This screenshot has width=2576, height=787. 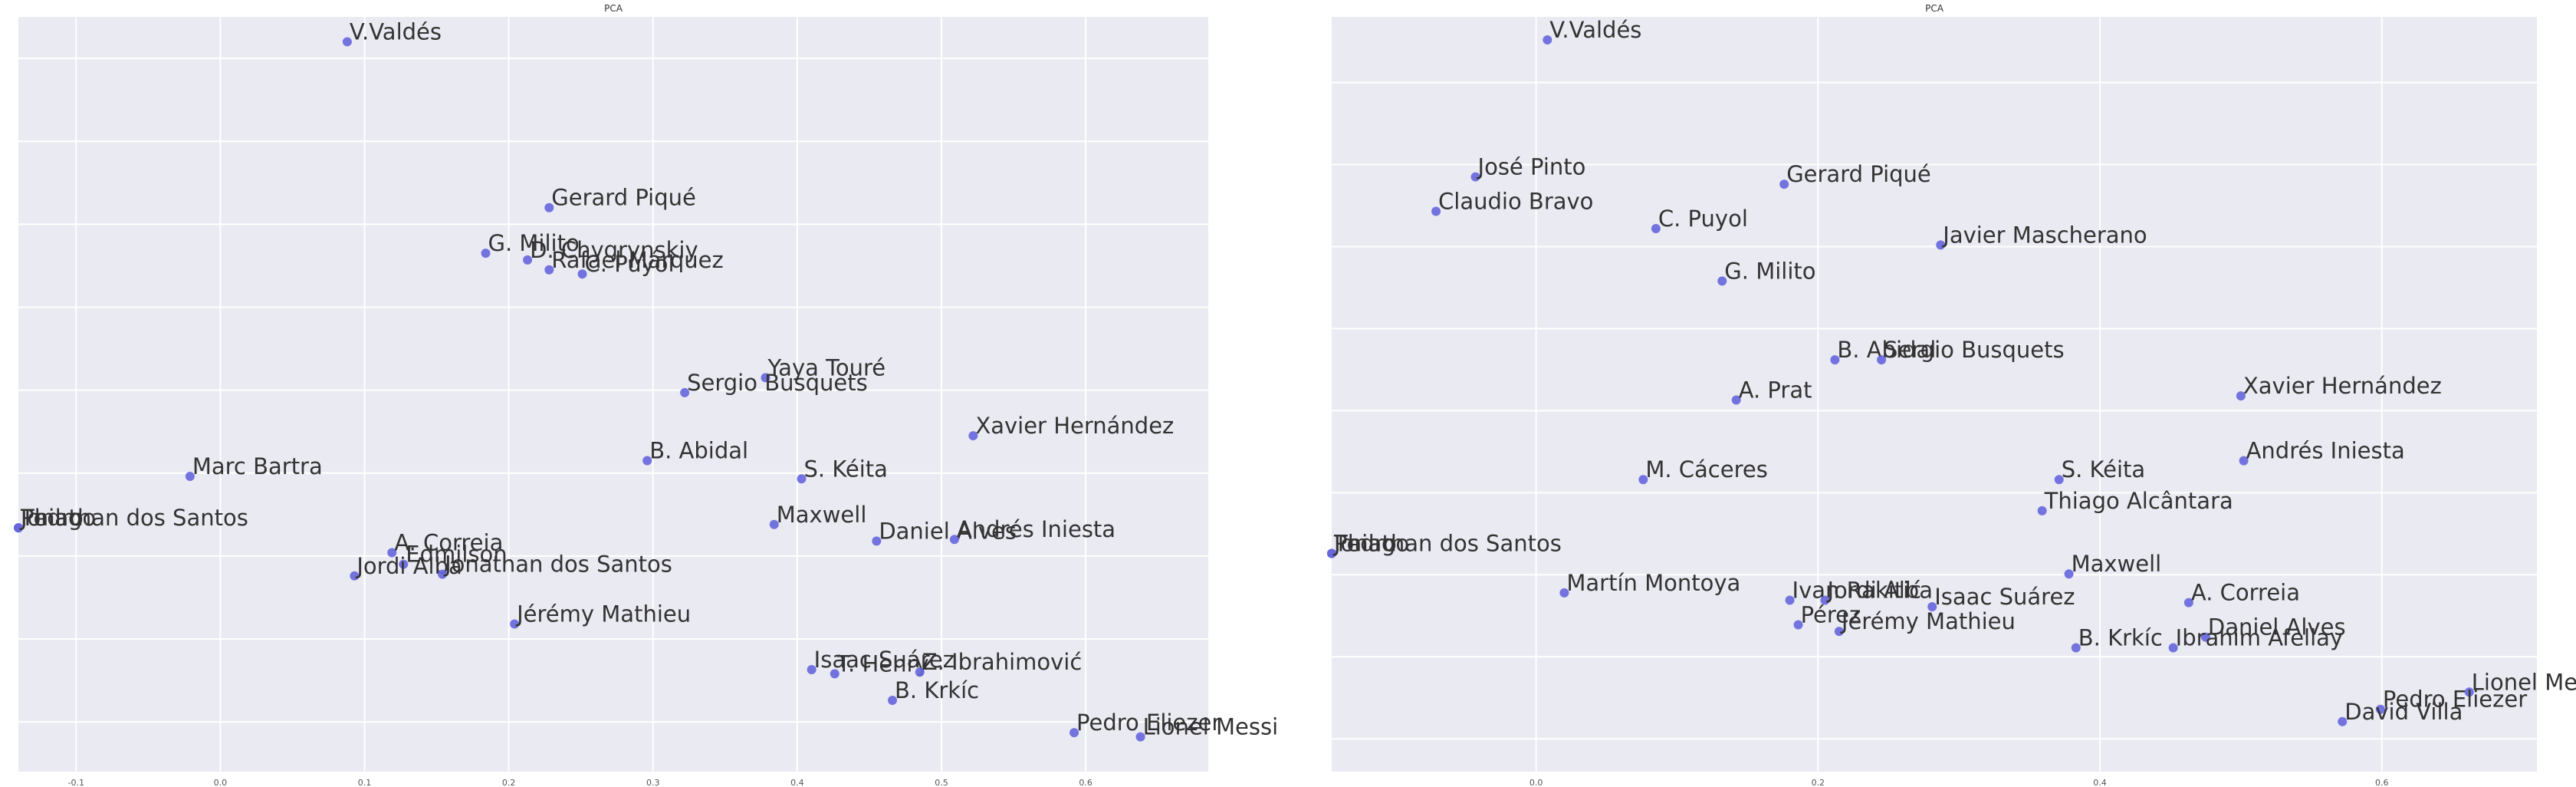 I want to click on data-point-label: Z. Ibrahimović, so click(x=1003, y=662).